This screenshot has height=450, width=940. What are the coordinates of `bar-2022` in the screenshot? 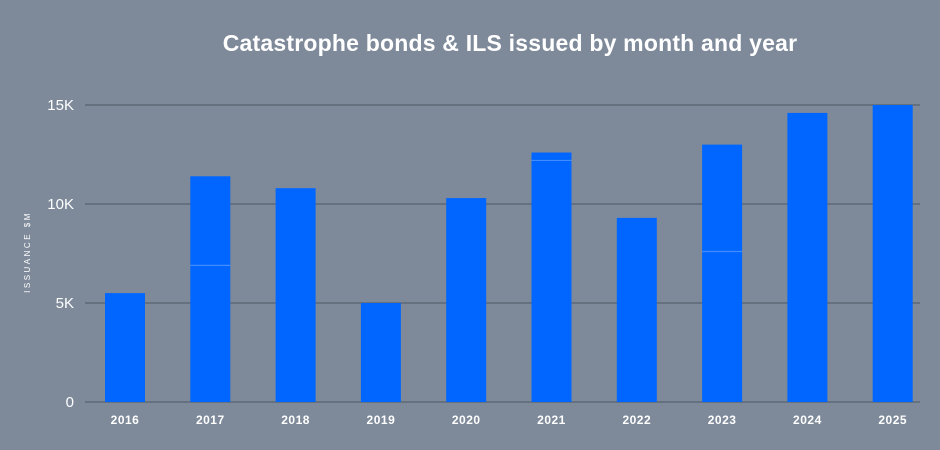 It's located at (636, 309).